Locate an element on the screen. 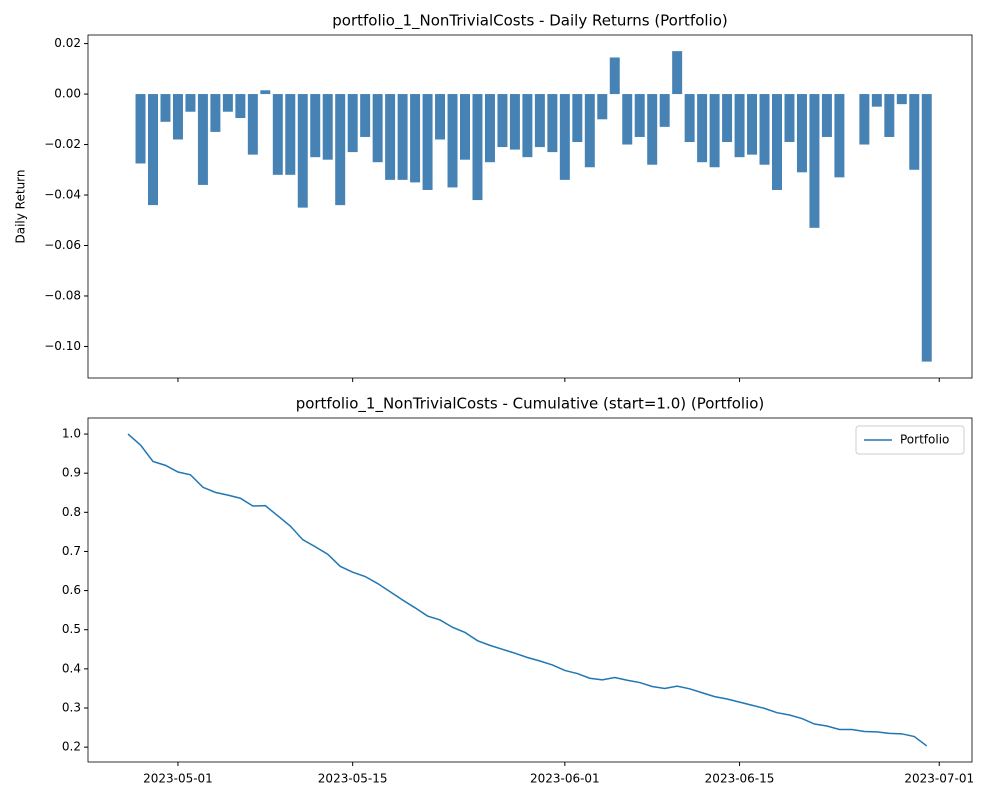 The image size is (1000, 800). y-tick-label: −0.10 is located at coordinates (62, 346).